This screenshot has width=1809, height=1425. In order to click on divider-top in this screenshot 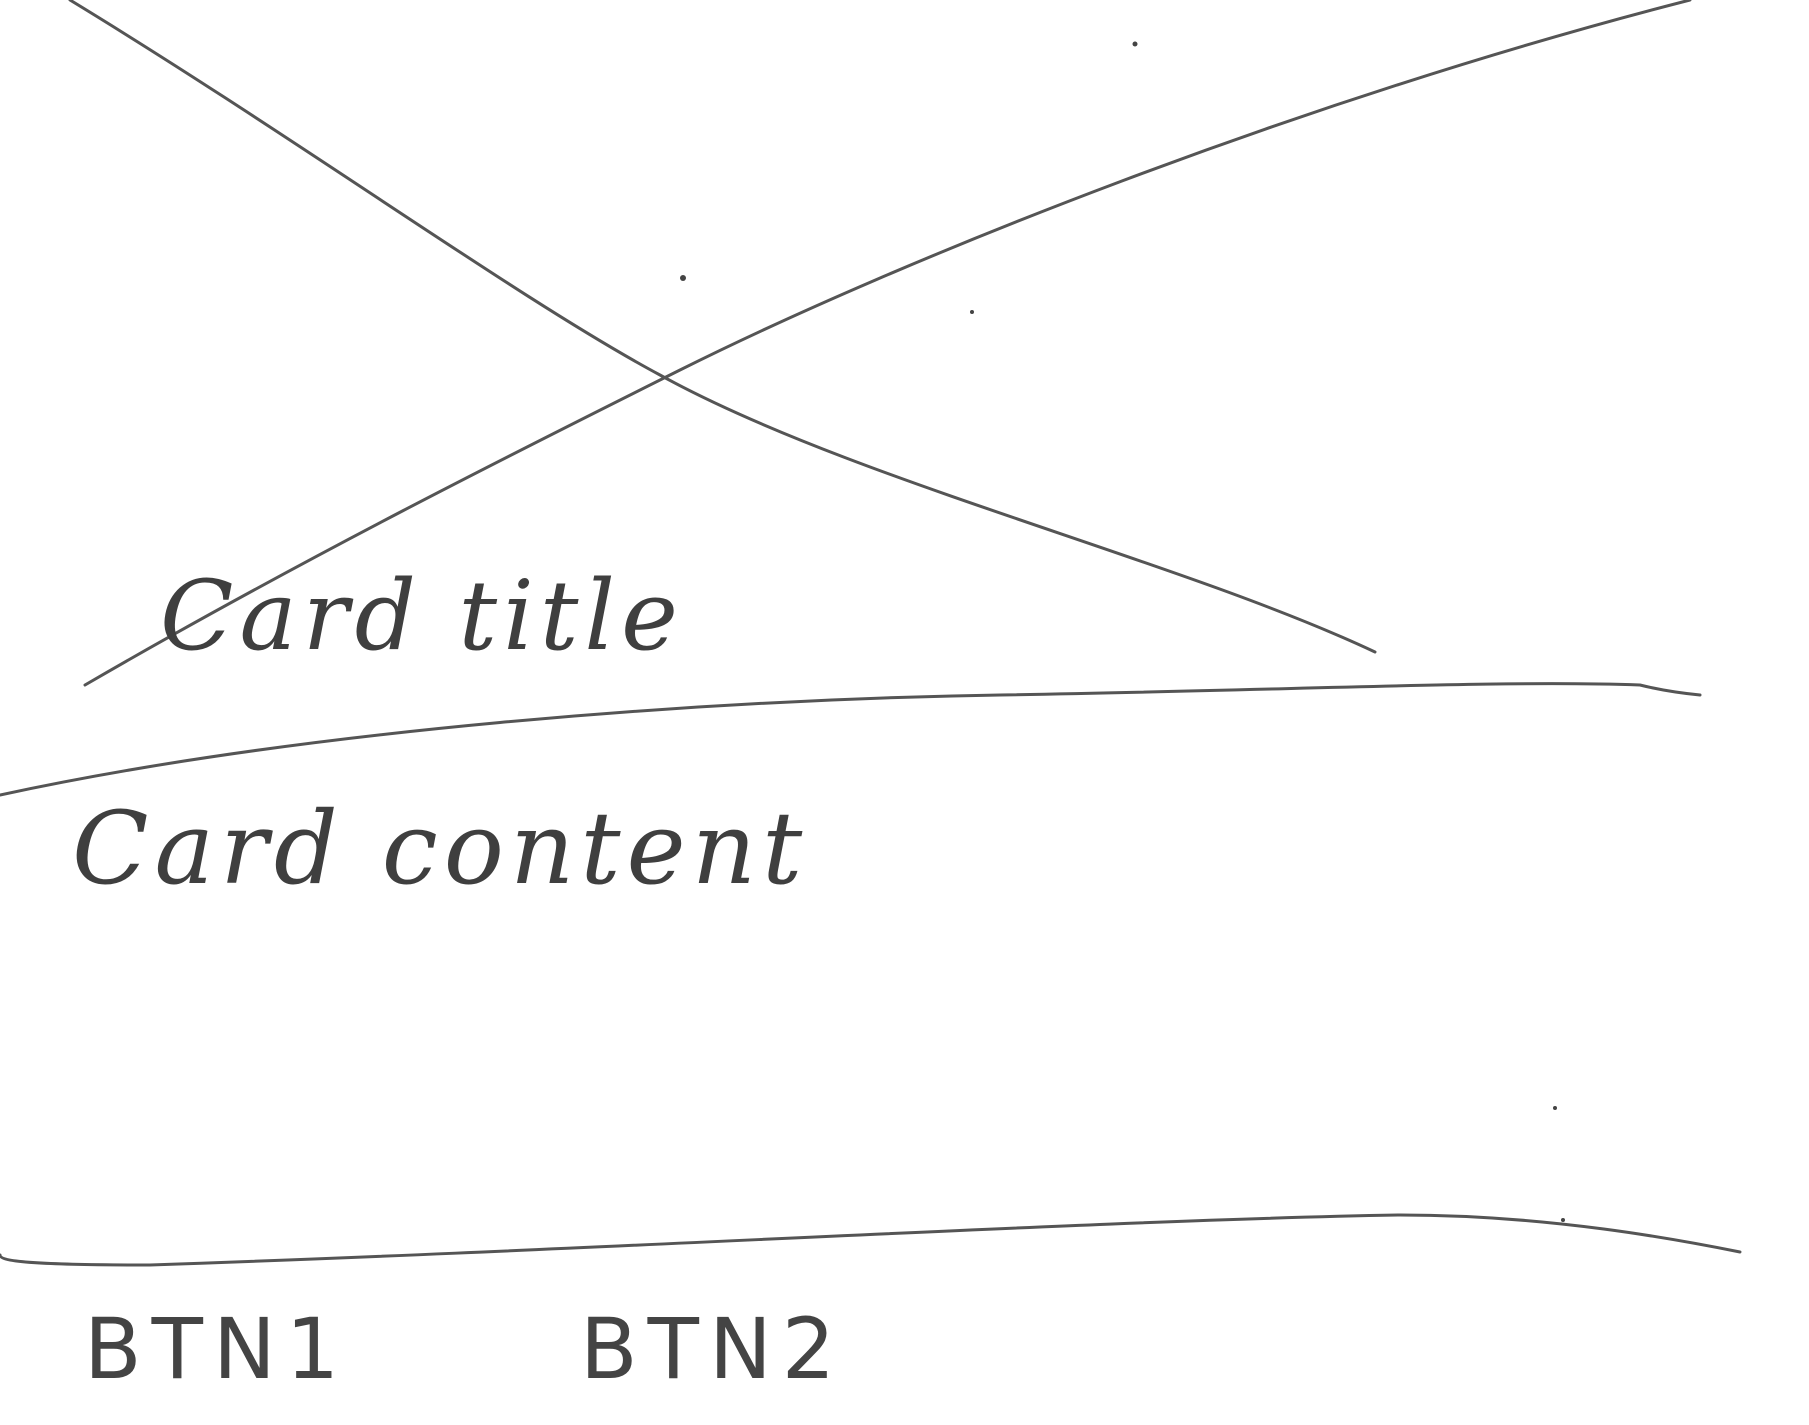, I will do `click(851, 739)`.